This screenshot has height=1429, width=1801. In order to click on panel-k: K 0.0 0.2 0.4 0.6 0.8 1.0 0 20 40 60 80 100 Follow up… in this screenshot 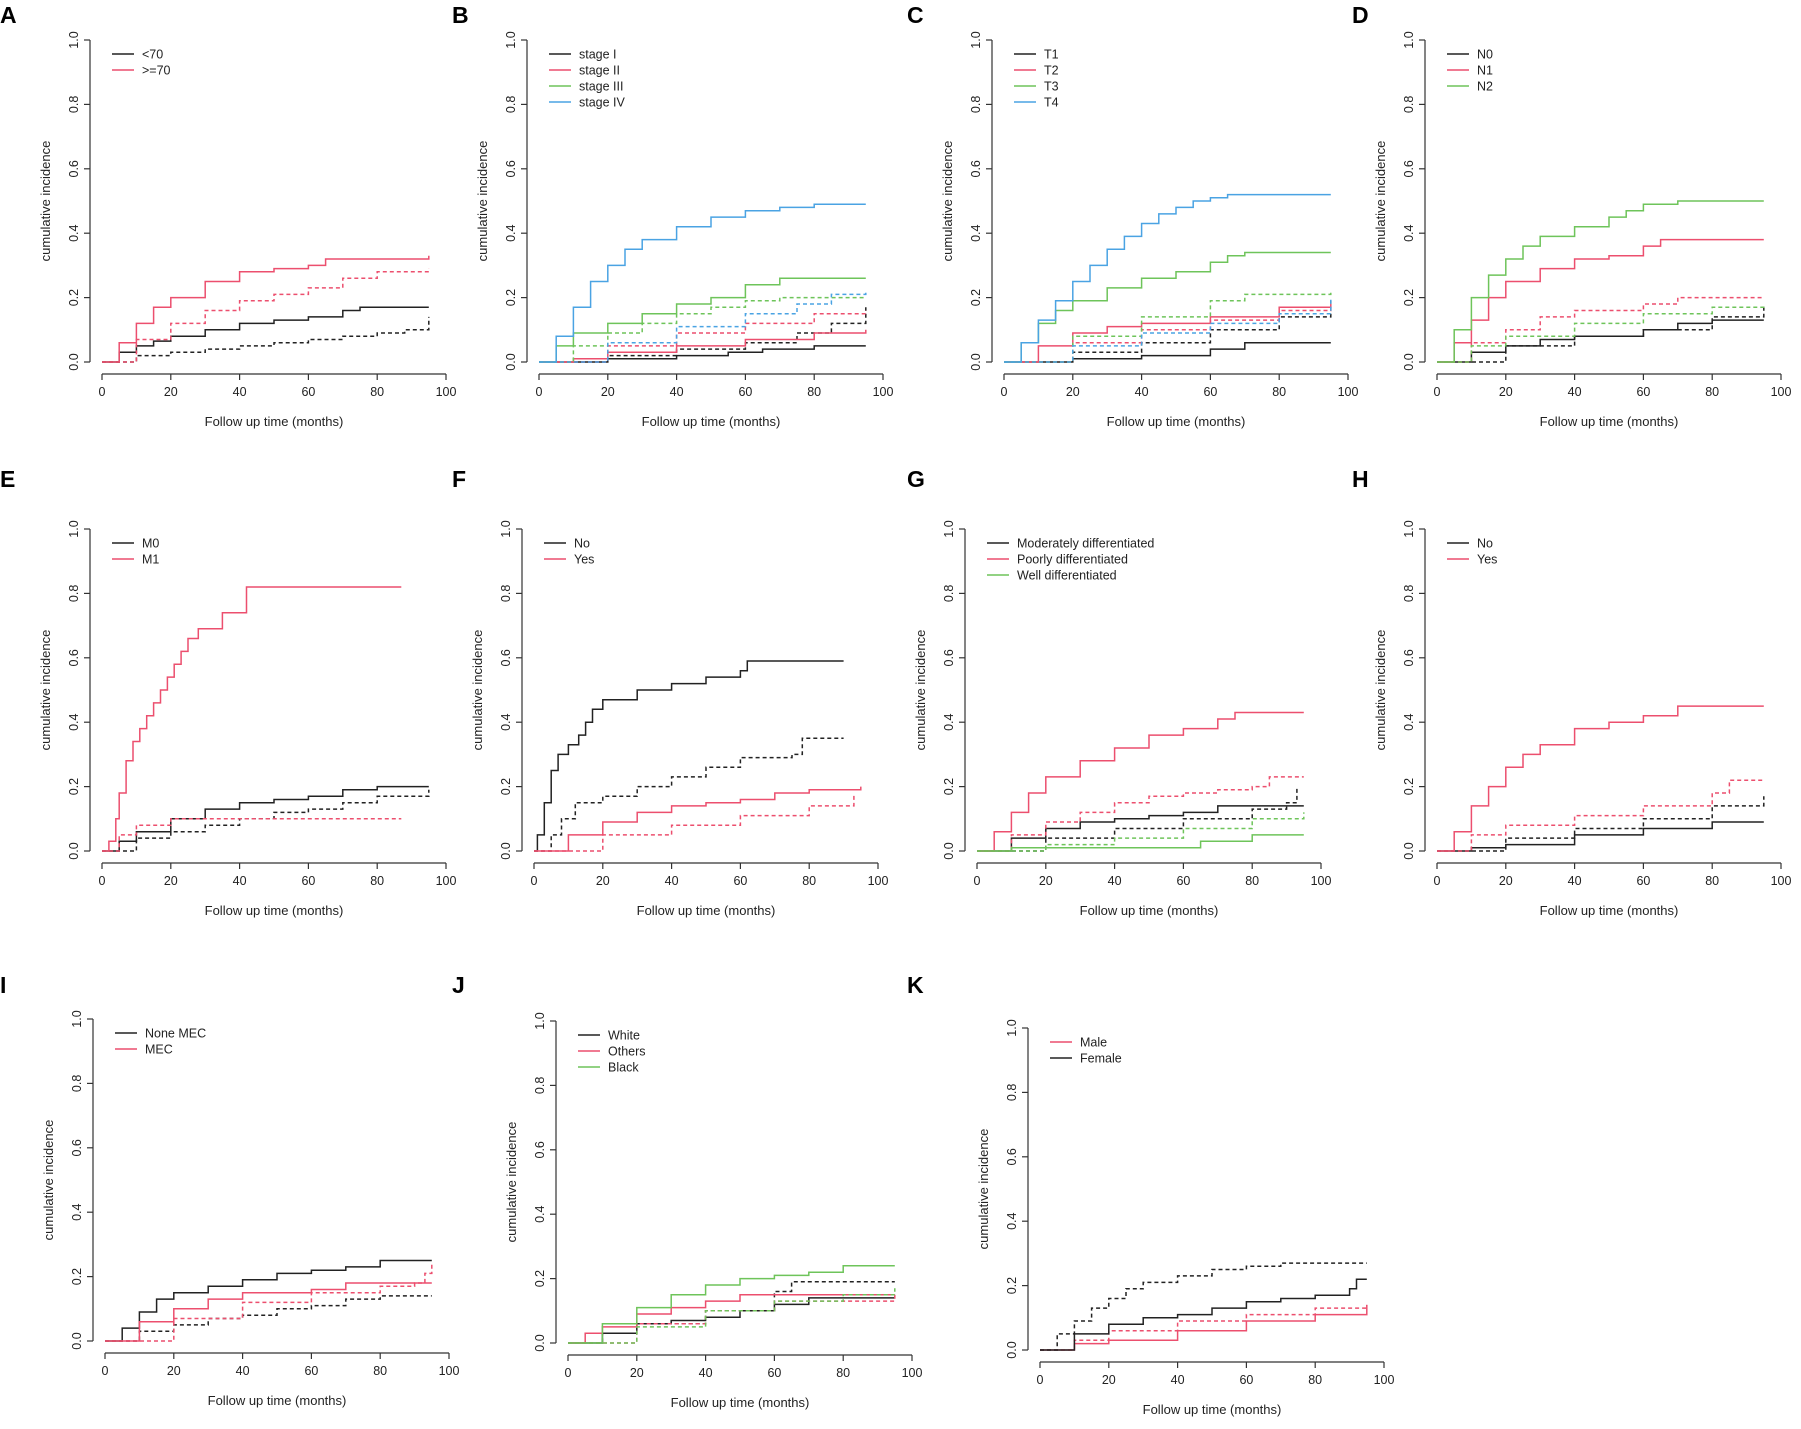, I will do `click(1150, 1194)`.